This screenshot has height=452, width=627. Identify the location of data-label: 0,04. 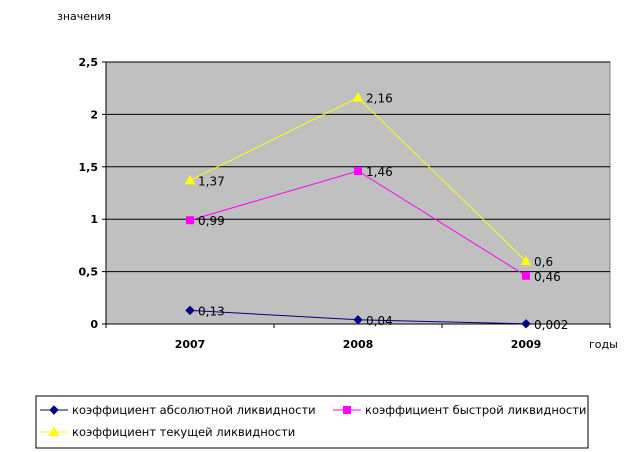
(379, 321).